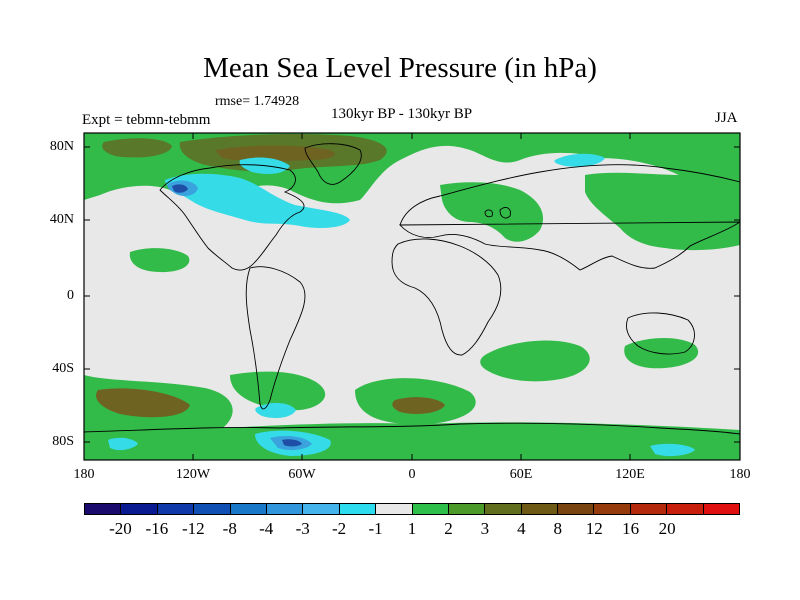 Image resolution: width=800 pixels, height=600 pixels. Describe the element at coordinates (333, 164) in the screenshot. I see `greenland-coastline` at that location.